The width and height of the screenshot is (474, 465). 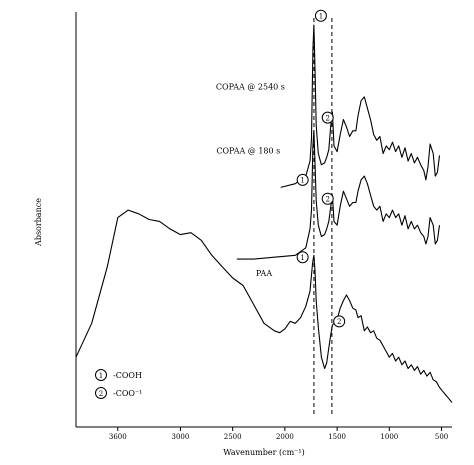 I want to click on series-label: COPAA @ 2540 s, so click(x=250, y=86).